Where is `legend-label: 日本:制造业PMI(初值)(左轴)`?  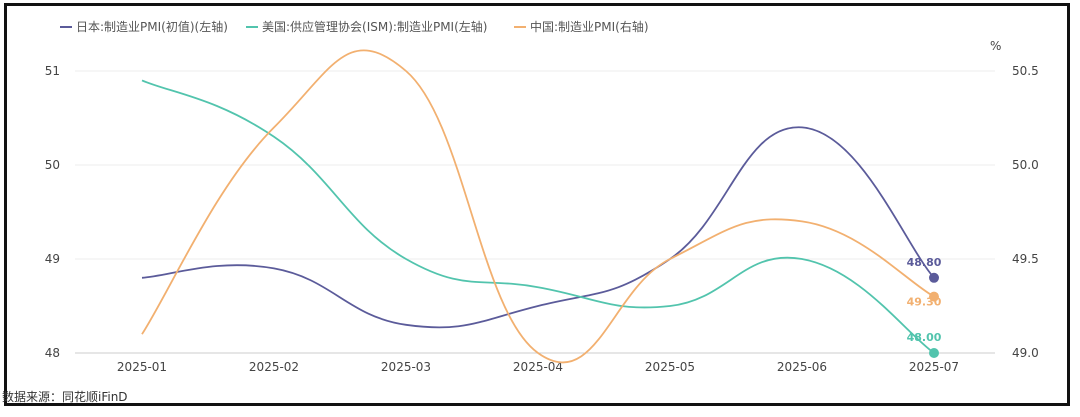
legend-label: 日本:制造业PMI(初值)(左轴) is located at coordinates (152, 26).